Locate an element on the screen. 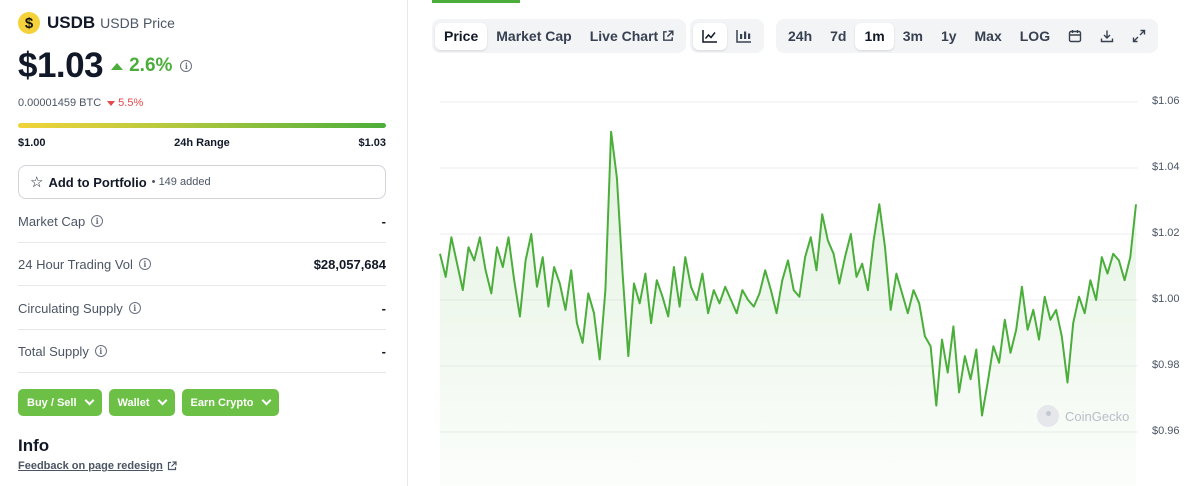  fullscreen-button is located at coordinates (1139, 36).